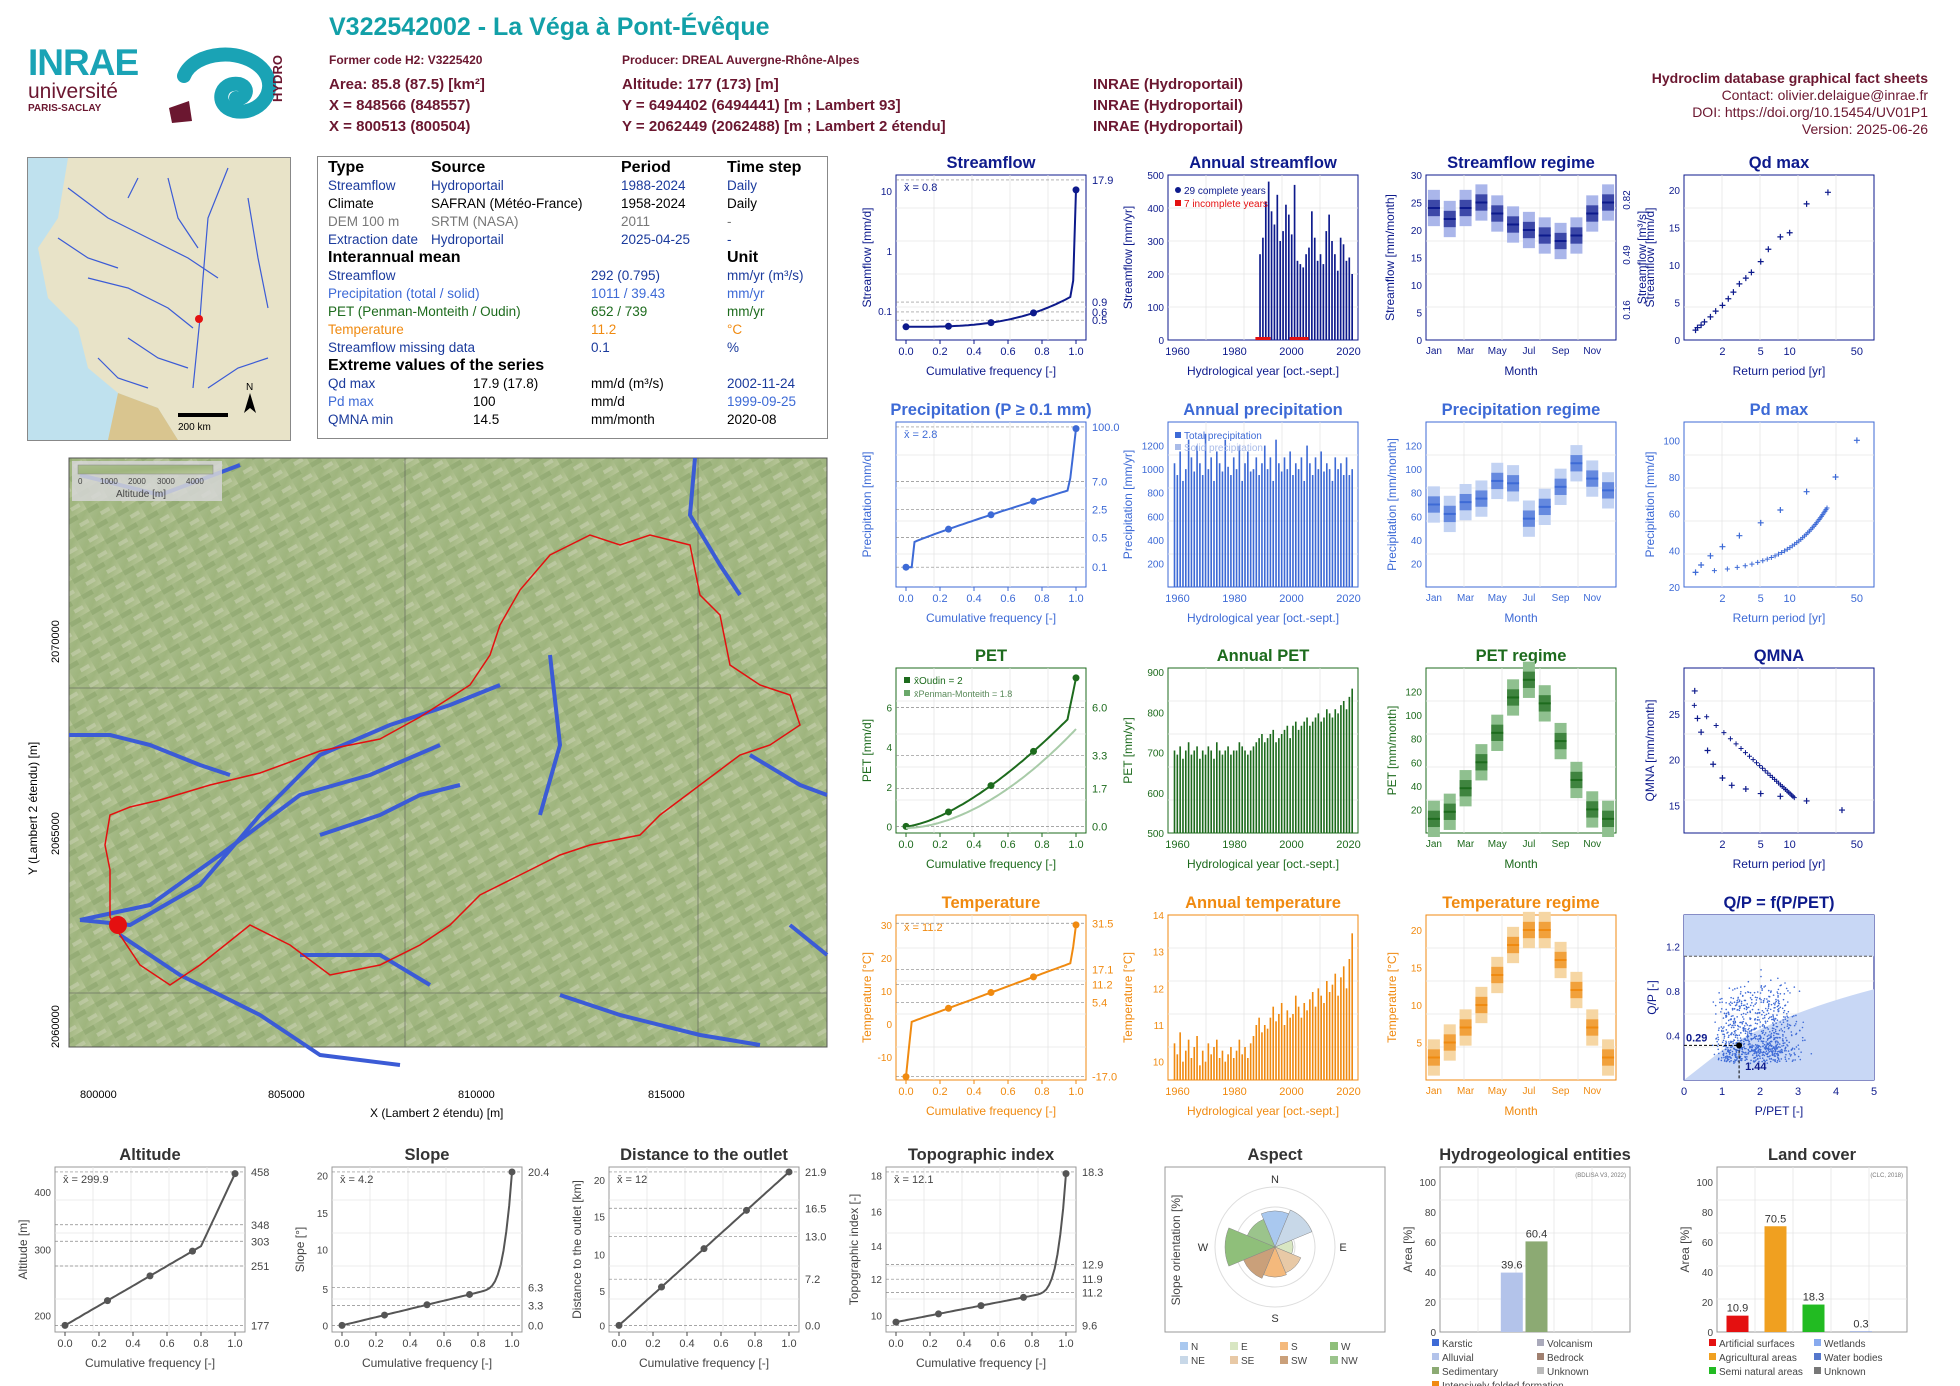 The image size is (1960, 1386). What do you see at coordinates (260, 1226) in the screenshot?
I see `altitude-right-label: 348` at bounding box center [260, 1226].